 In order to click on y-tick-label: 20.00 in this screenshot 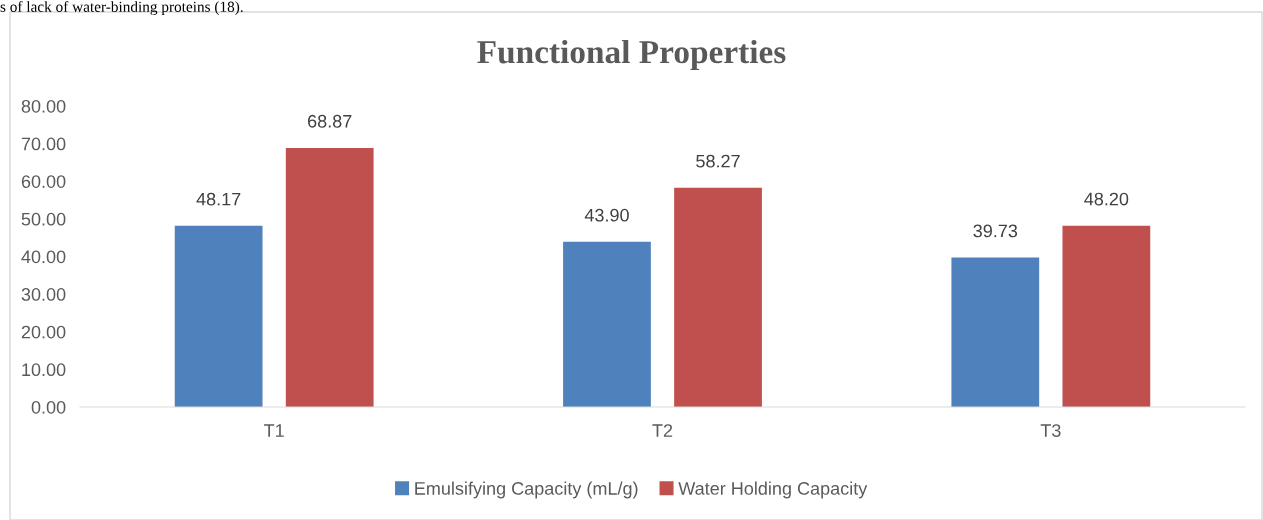, I will do `click(43, 332)`.